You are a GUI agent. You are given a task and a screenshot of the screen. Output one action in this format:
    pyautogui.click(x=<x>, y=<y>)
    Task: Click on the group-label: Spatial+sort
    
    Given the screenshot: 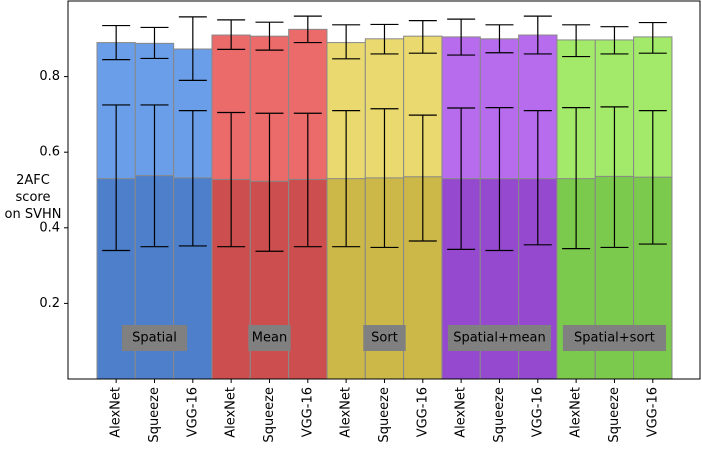 What is the action you would take?
    pyautogui.click(x=614, y=338)
    